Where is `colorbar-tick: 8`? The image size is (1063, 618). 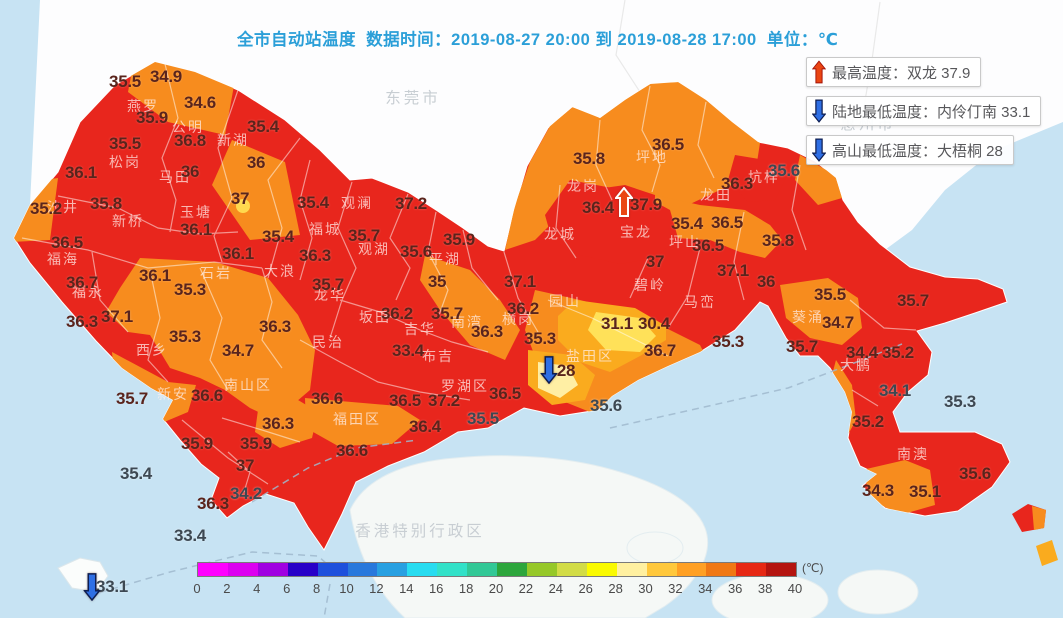 colorbar-tick: 8 is located at coordinates (316, 588).